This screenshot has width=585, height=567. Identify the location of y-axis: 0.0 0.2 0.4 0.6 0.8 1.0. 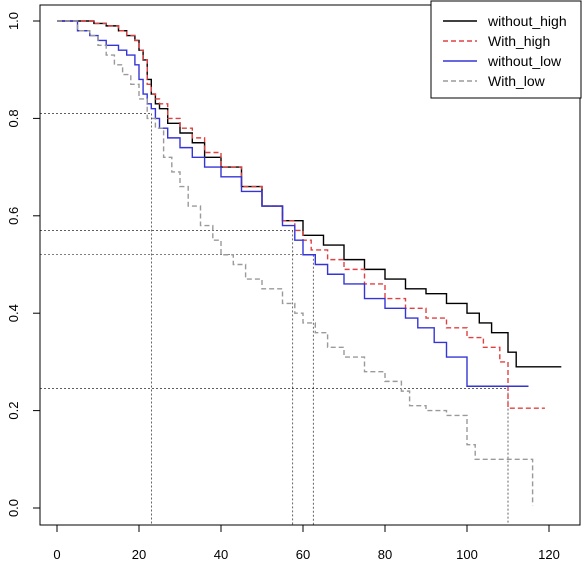
(23, 264).